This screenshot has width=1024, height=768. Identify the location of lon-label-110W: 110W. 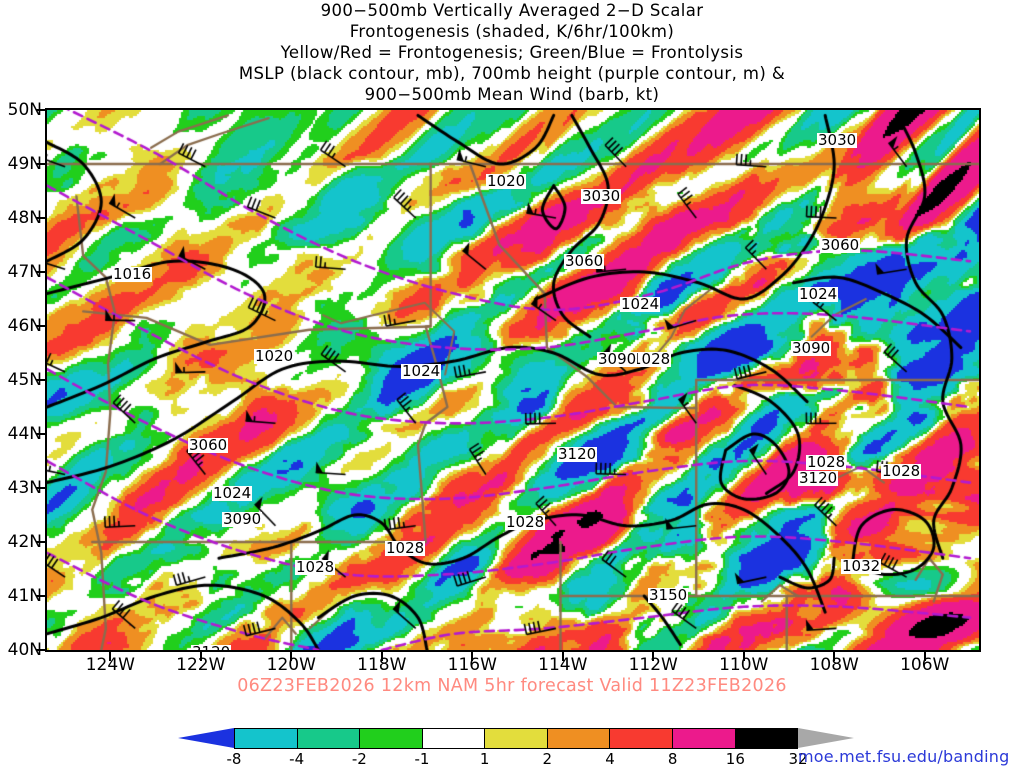
(744, 665).